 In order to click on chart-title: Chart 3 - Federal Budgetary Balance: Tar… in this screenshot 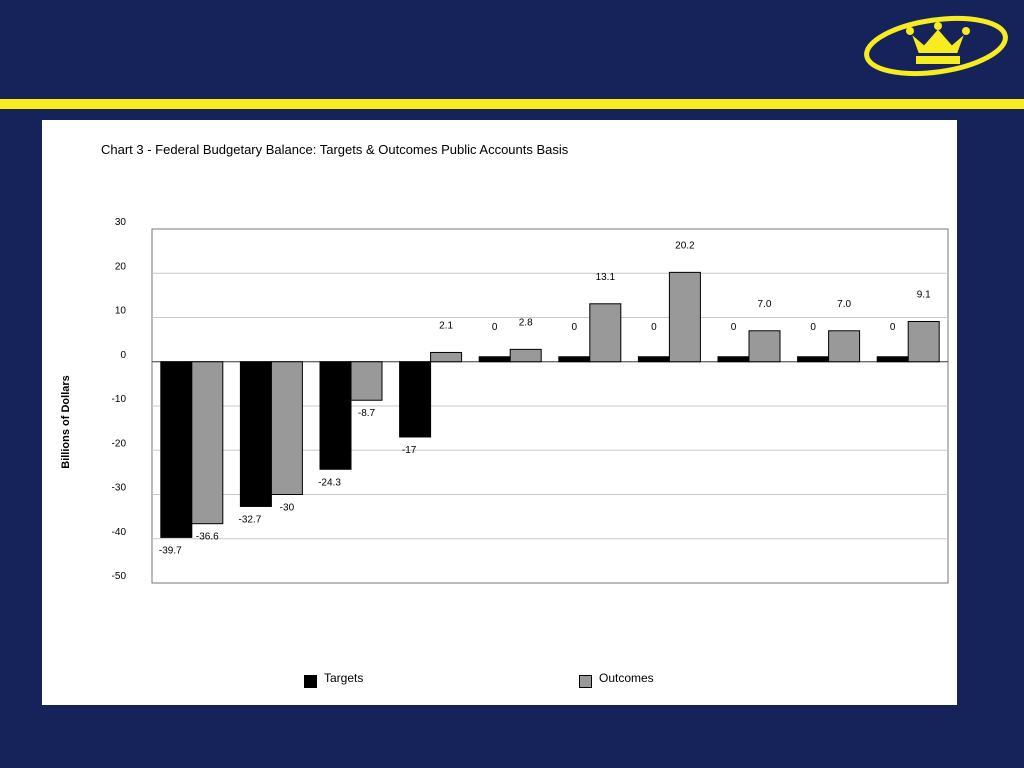, I will do `click(335, 149)`.